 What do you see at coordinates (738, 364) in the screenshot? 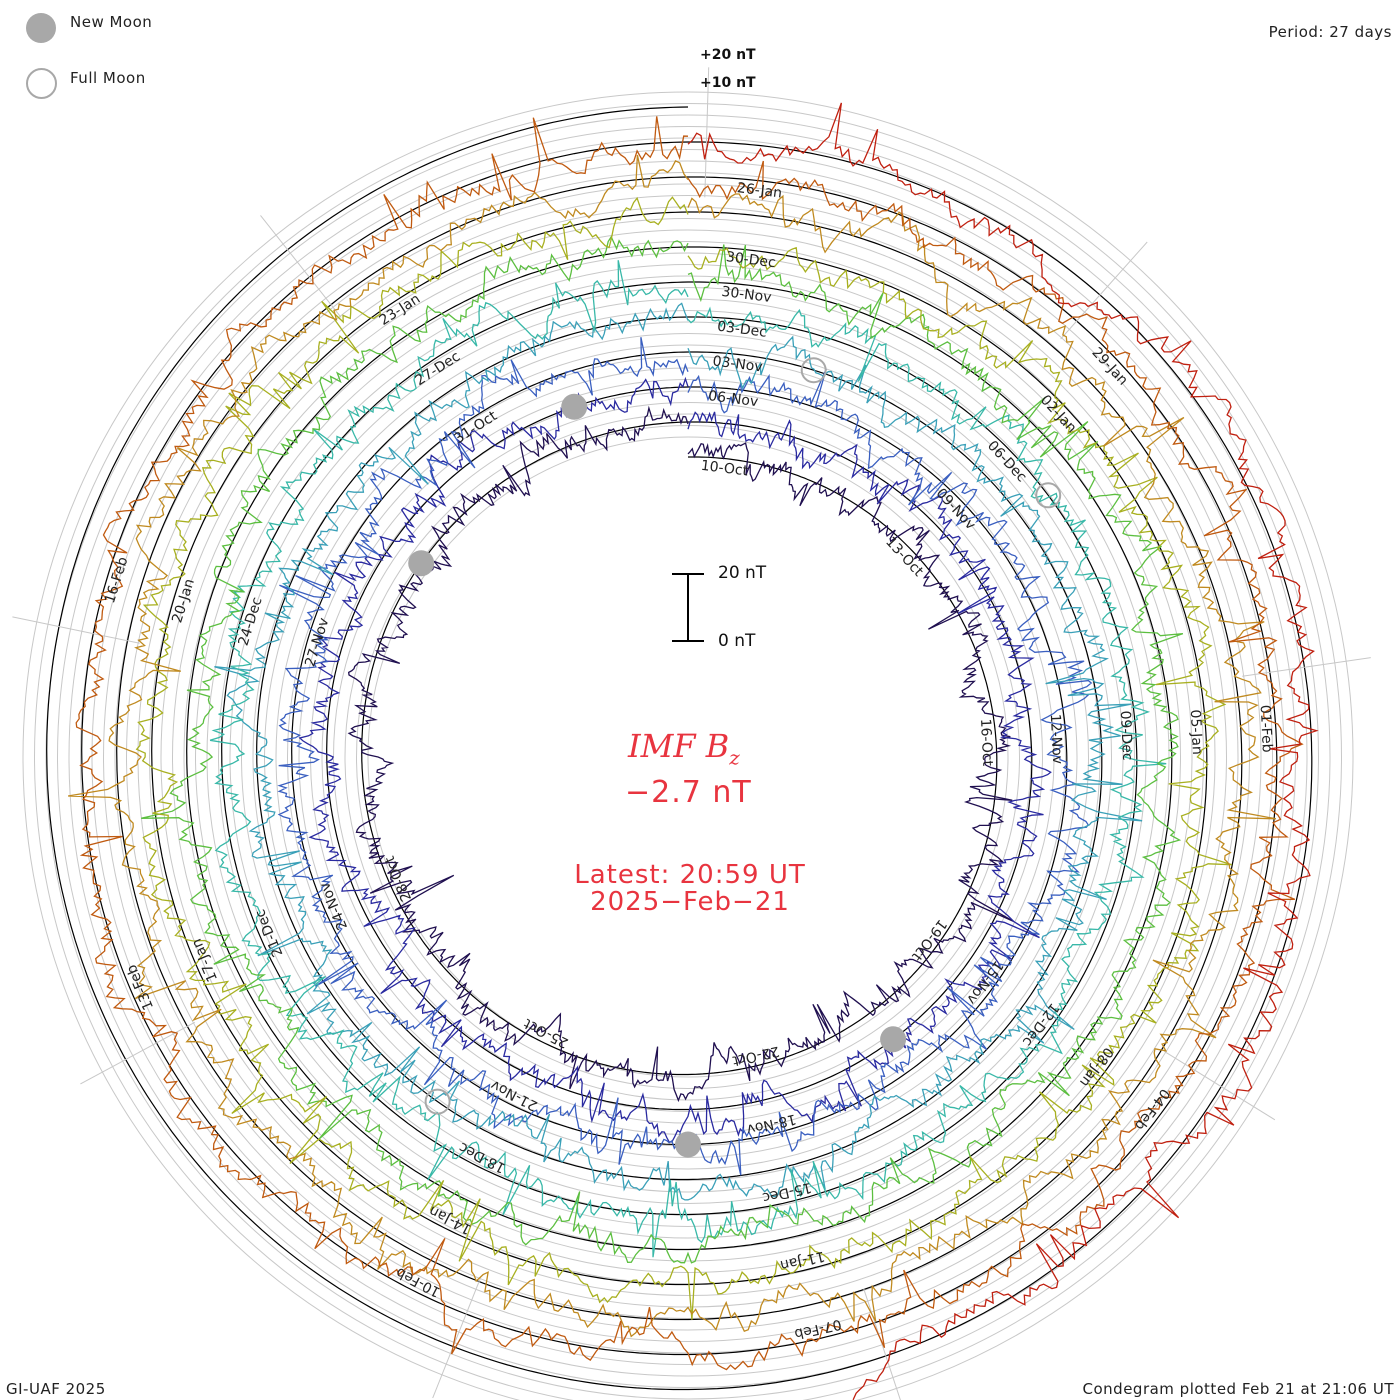
I see `date-label: 03-Nov` at bounding box center [738, 364].